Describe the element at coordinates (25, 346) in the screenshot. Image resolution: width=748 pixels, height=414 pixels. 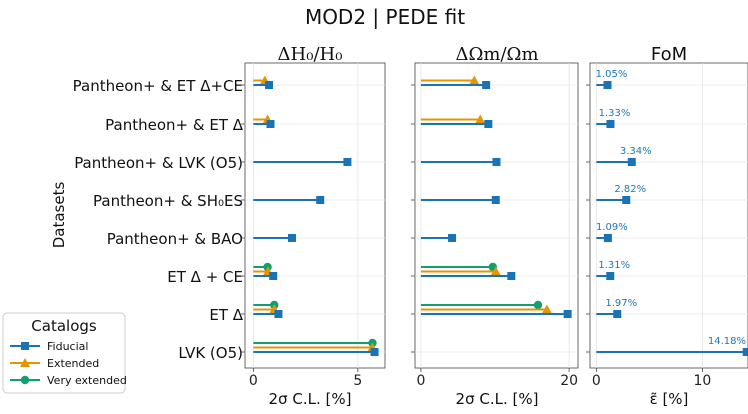
I see `legend-marker-fiducial` at that location.